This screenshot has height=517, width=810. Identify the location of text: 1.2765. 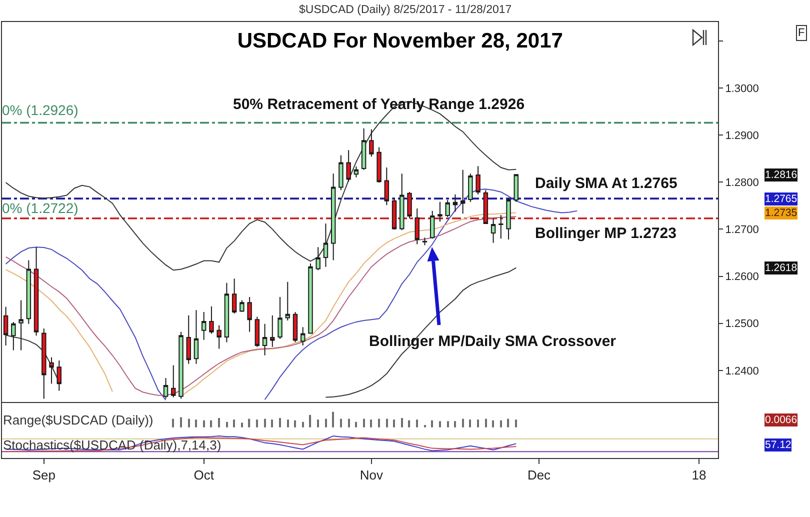
(781, 199).